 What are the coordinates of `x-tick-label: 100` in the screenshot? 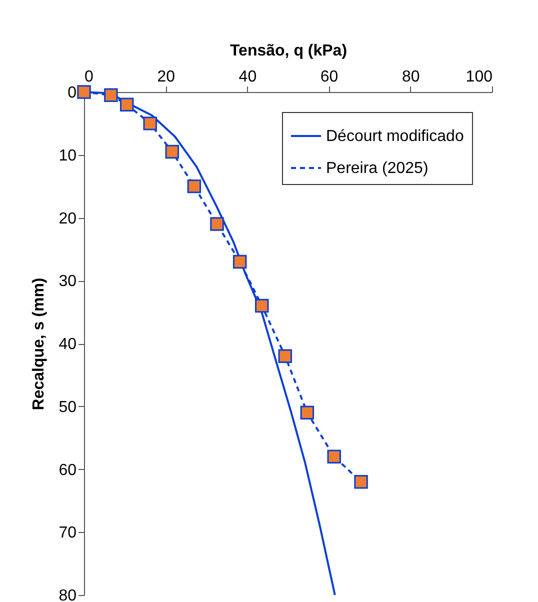 It's located at (479, 77).